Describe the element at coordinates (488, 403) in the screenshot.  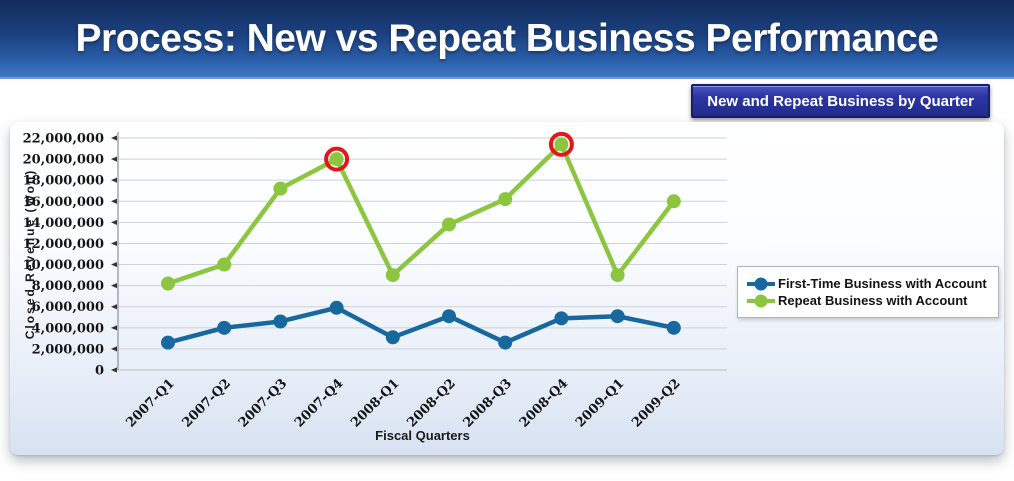
I see `x-tick-label: 2008-Q3` at that location.